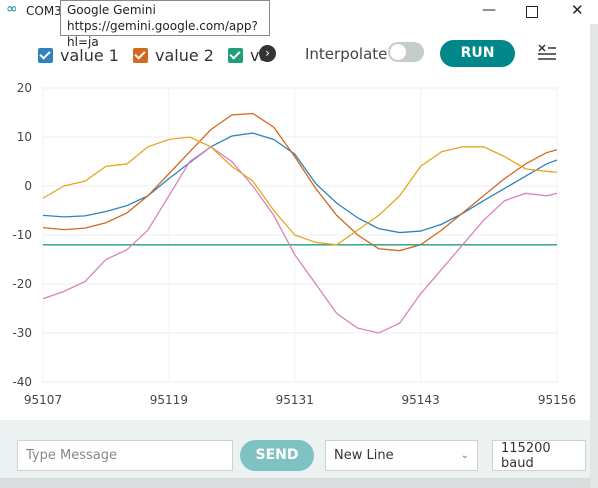 This screenshot has height=488, width=598. I want to click on tooltip-title: Google Gemini, so click(111, 10).